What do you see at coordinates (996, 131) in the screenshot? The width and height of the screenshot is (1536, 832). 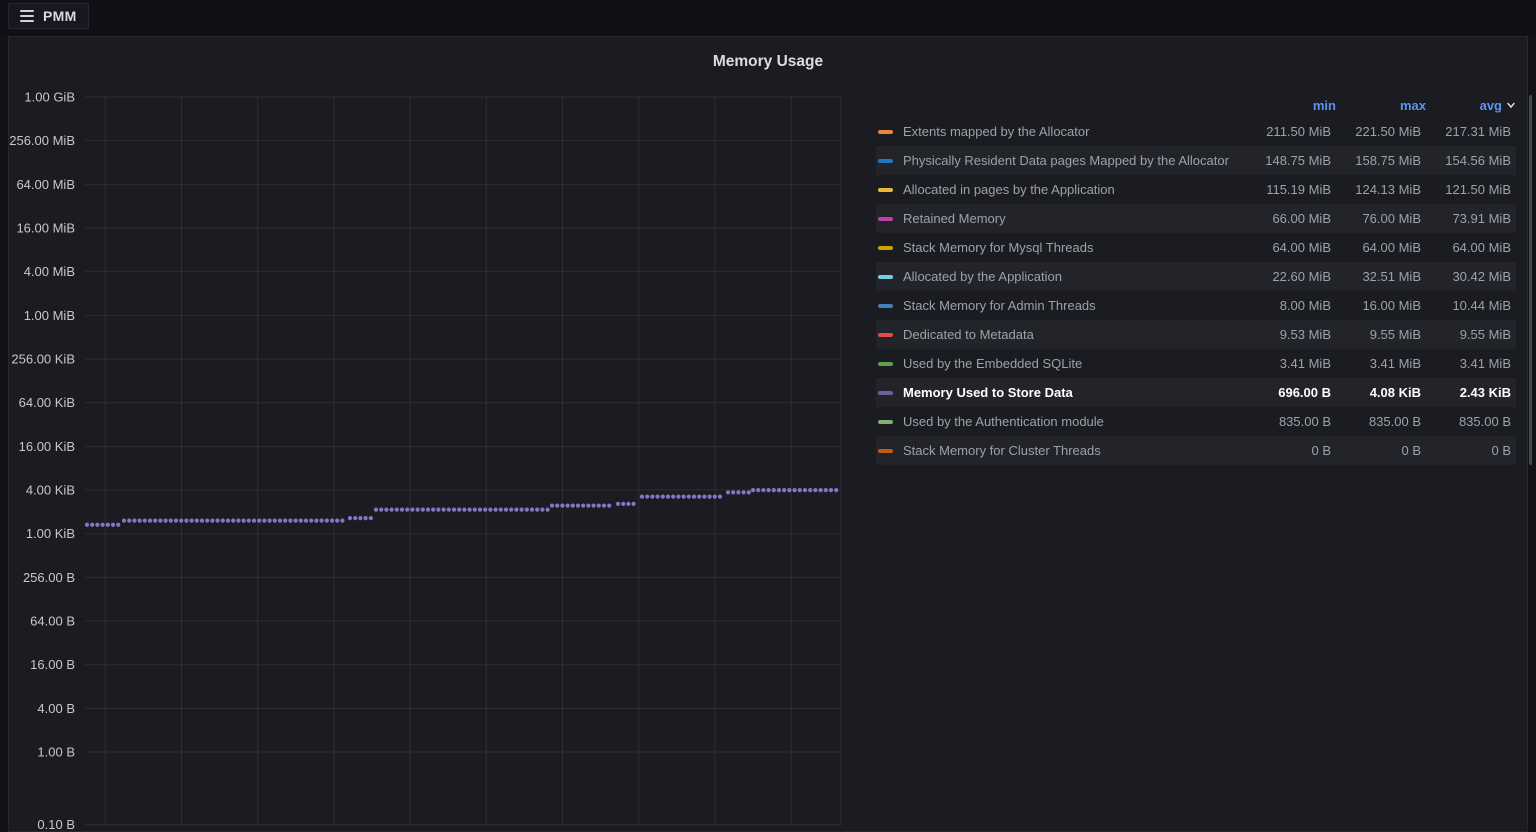 I see `series-name: Extents mapped by the Allocator` at bounding box center [996, 131].